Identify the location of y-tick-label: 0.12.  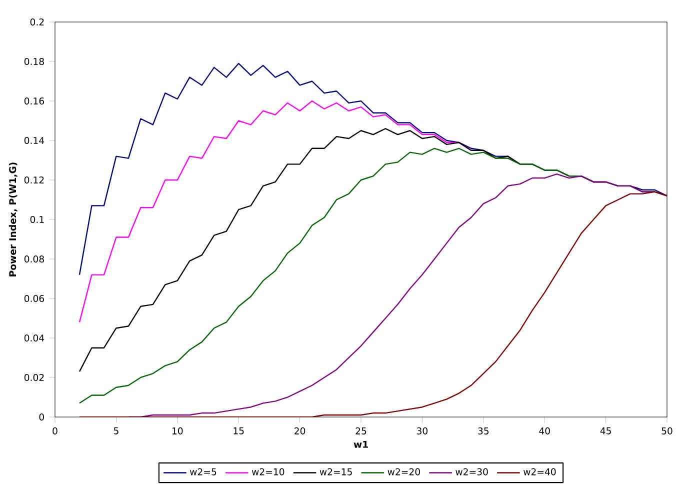
(34, 180).